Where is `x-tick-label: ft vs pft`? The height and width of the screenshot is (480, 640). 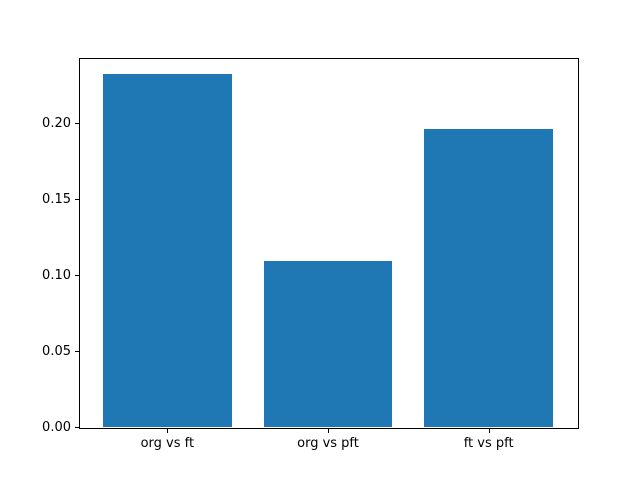 x-tick-label: ft vs pft is located at coordinates (488, 443).